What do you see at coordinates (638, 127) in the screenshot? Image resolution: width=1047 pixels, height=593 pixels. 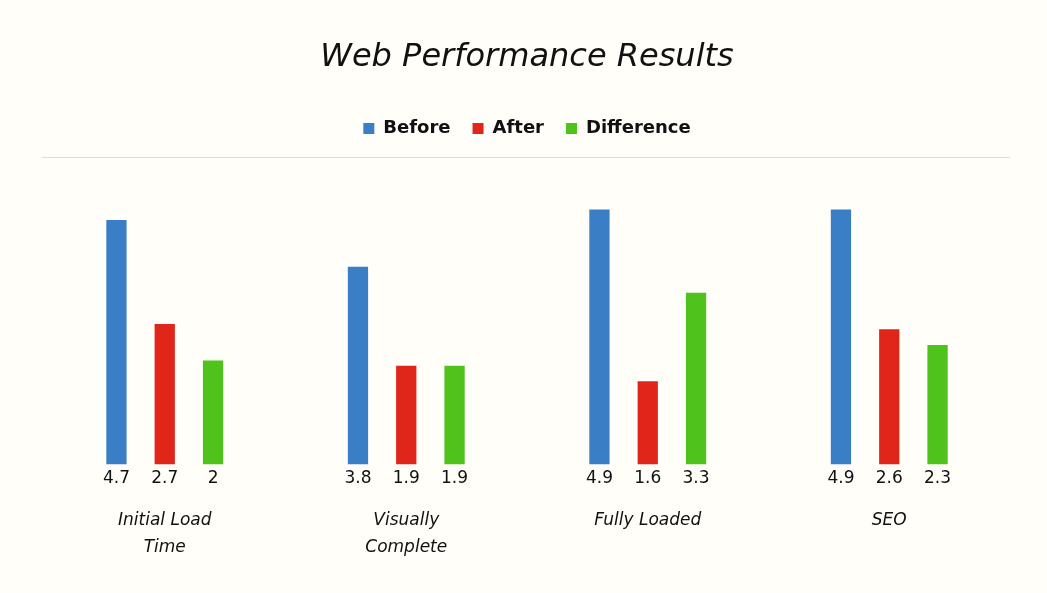 I see `legend-label: Difference` at bounding box center [638, 127].